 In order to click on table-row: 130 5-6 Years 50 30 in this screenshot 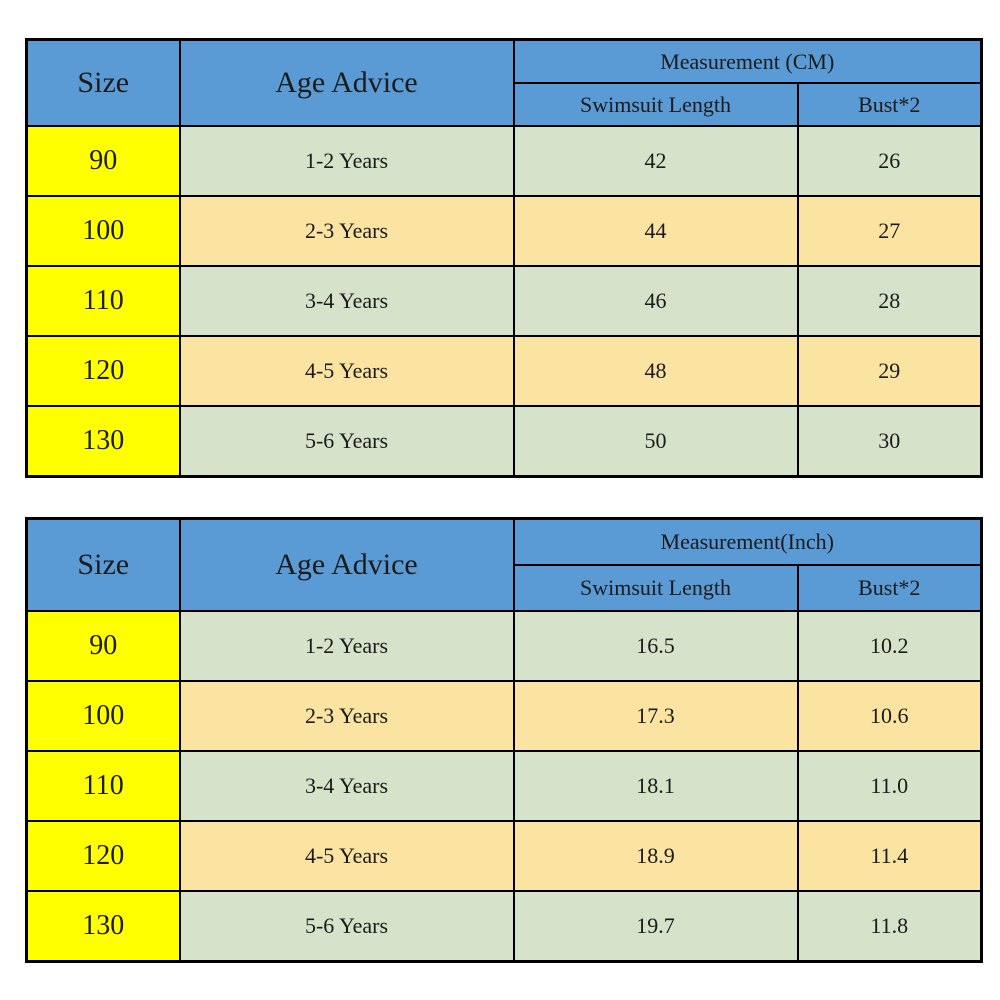, I will do `click(504, 441)`.